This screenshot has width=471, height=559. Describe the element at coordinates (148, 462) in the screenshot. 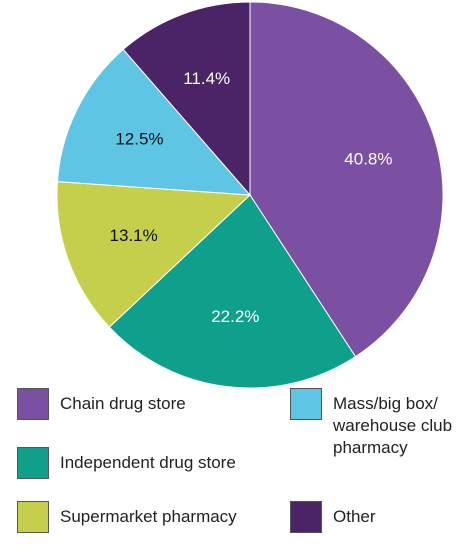

I see `legend-label: Independent drug store` at that location.